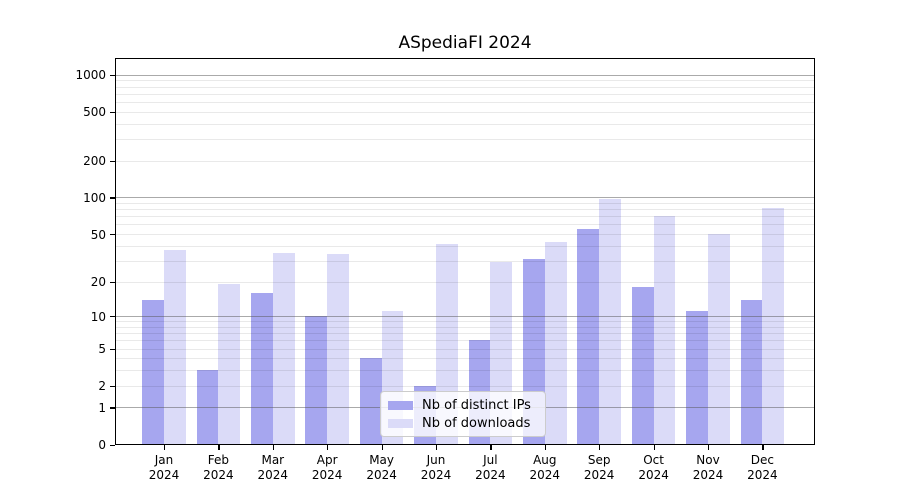 The image size is (900, 500). Describe the element at coordinates (599, 467) in the screenshot. I see `x-tick-label-sep-2024: Sep 2024` at that location.